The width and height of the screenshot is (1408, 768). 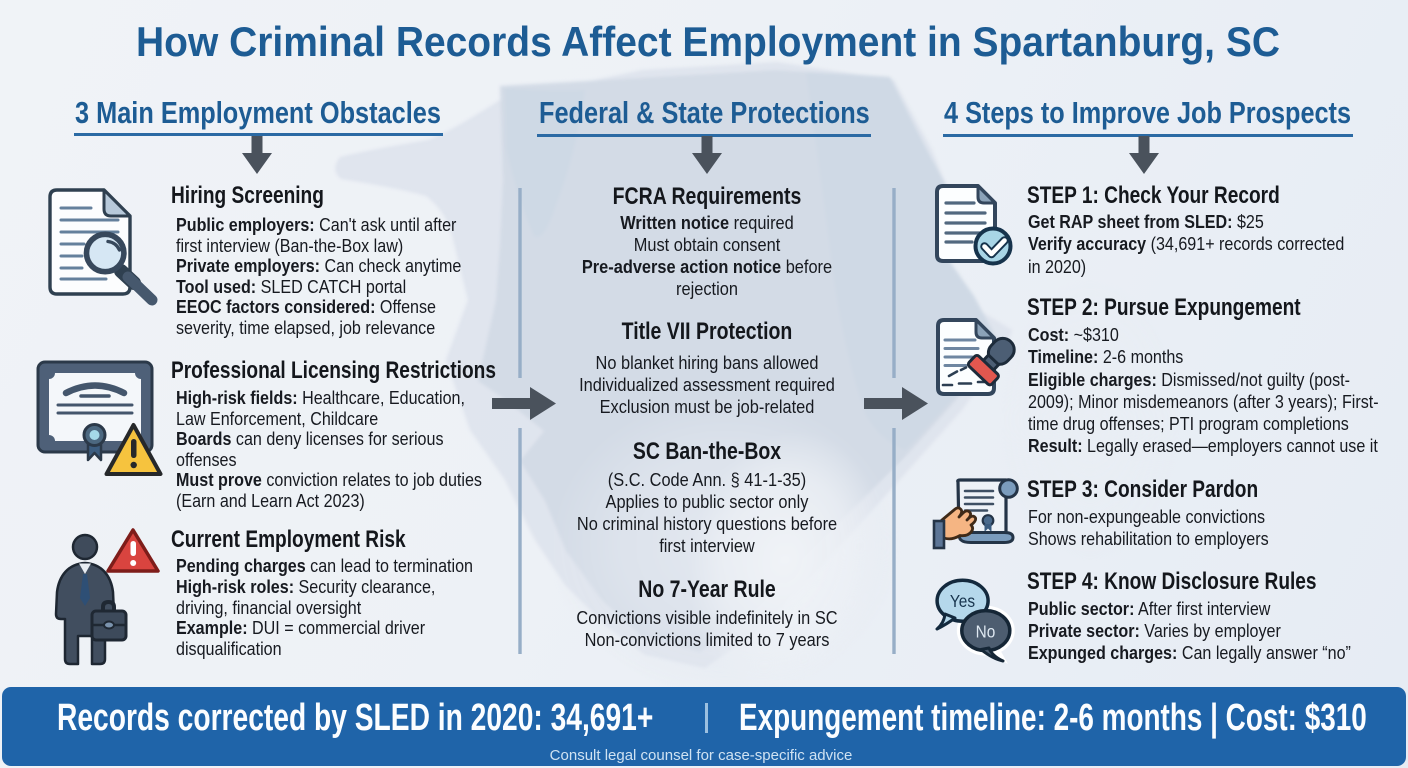 What do you see at coordinates (962, 601) in the screenshot?
I see `svg-text: Yes` at bounding box center [962, 601].